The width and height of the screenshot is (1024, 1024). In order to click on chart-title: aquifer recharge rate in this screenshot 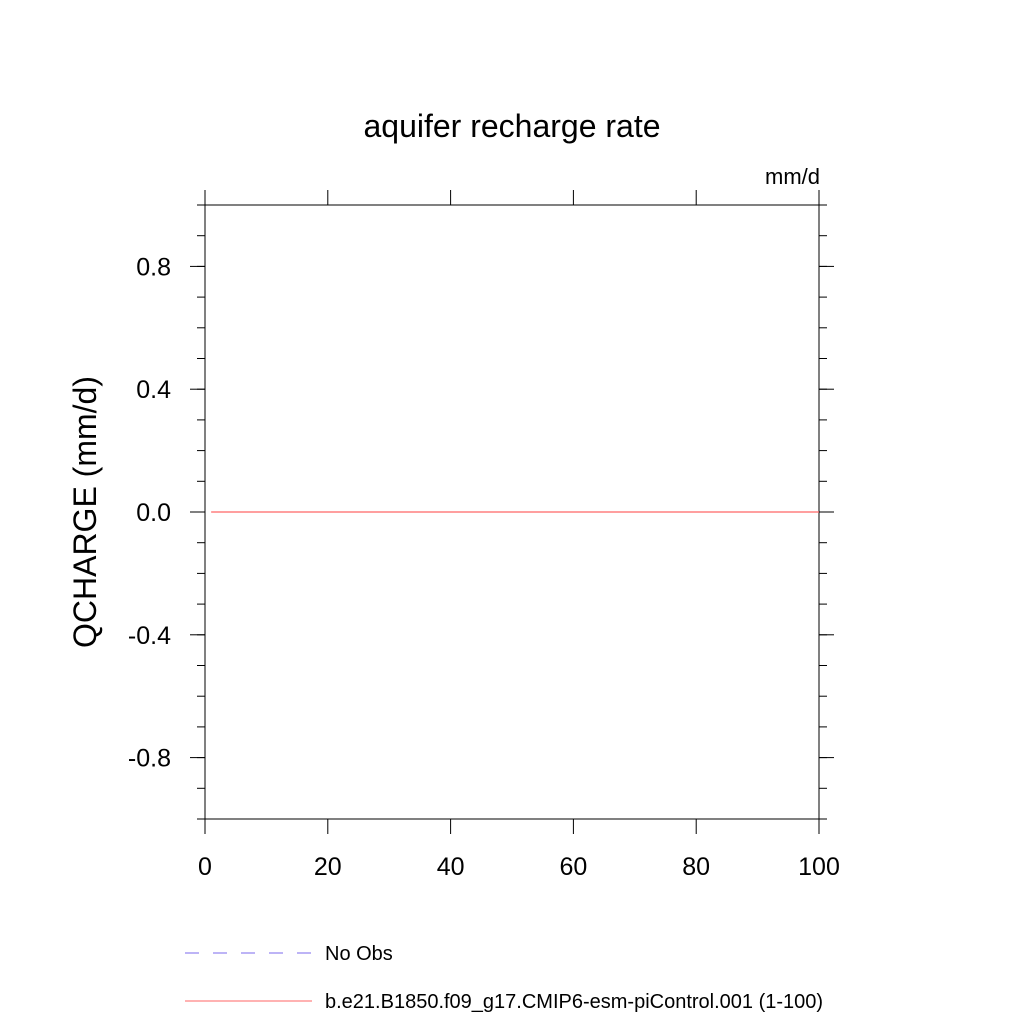, I will do `click(511, 126)`.